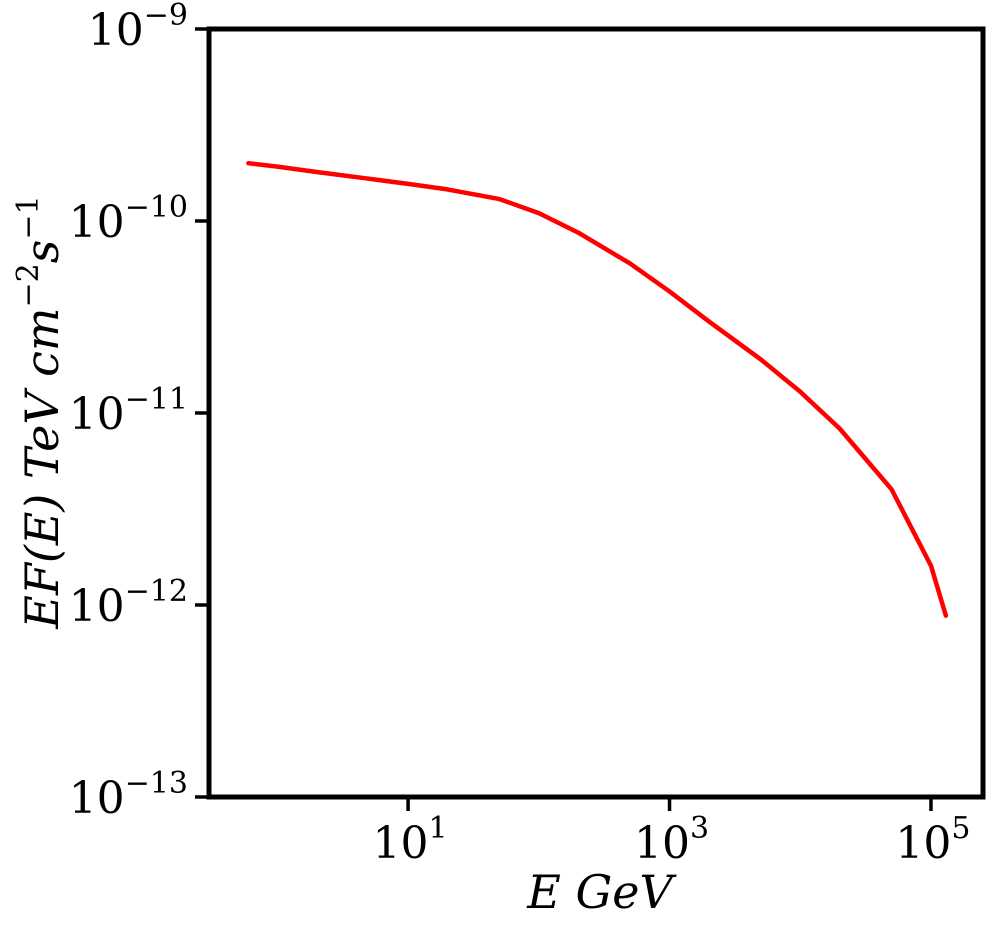 This screenshot has height=931, width=994. I want to click on x-tick-label-1: 10³, so click(671, 840).